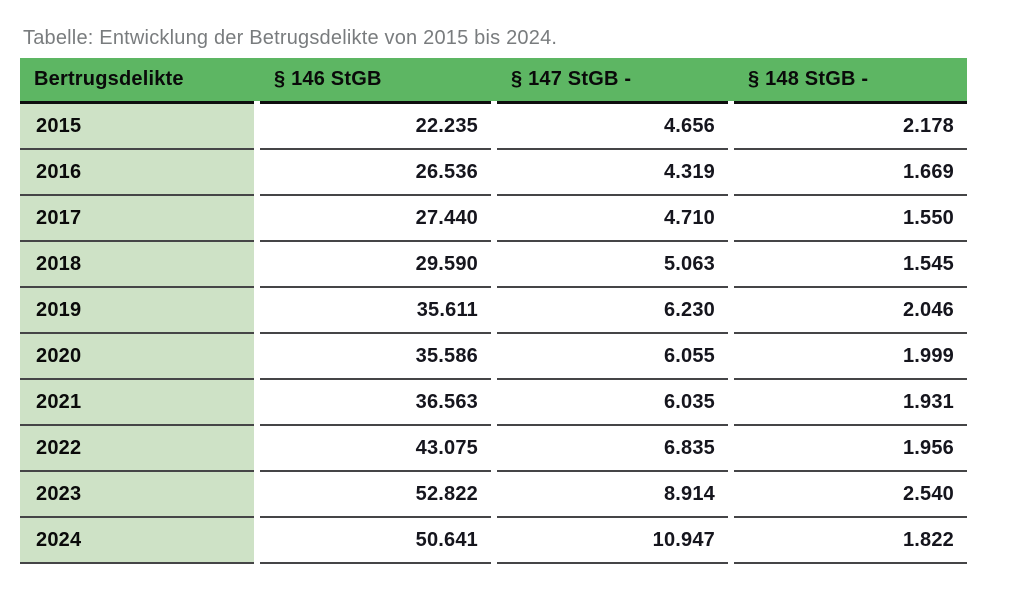 The height and width of the screenshot is (591, 1024). What do you see at coordinates (612, 219) in the screenshot?
I see `value-cell: 4.710` at bounding box center [612, 219].